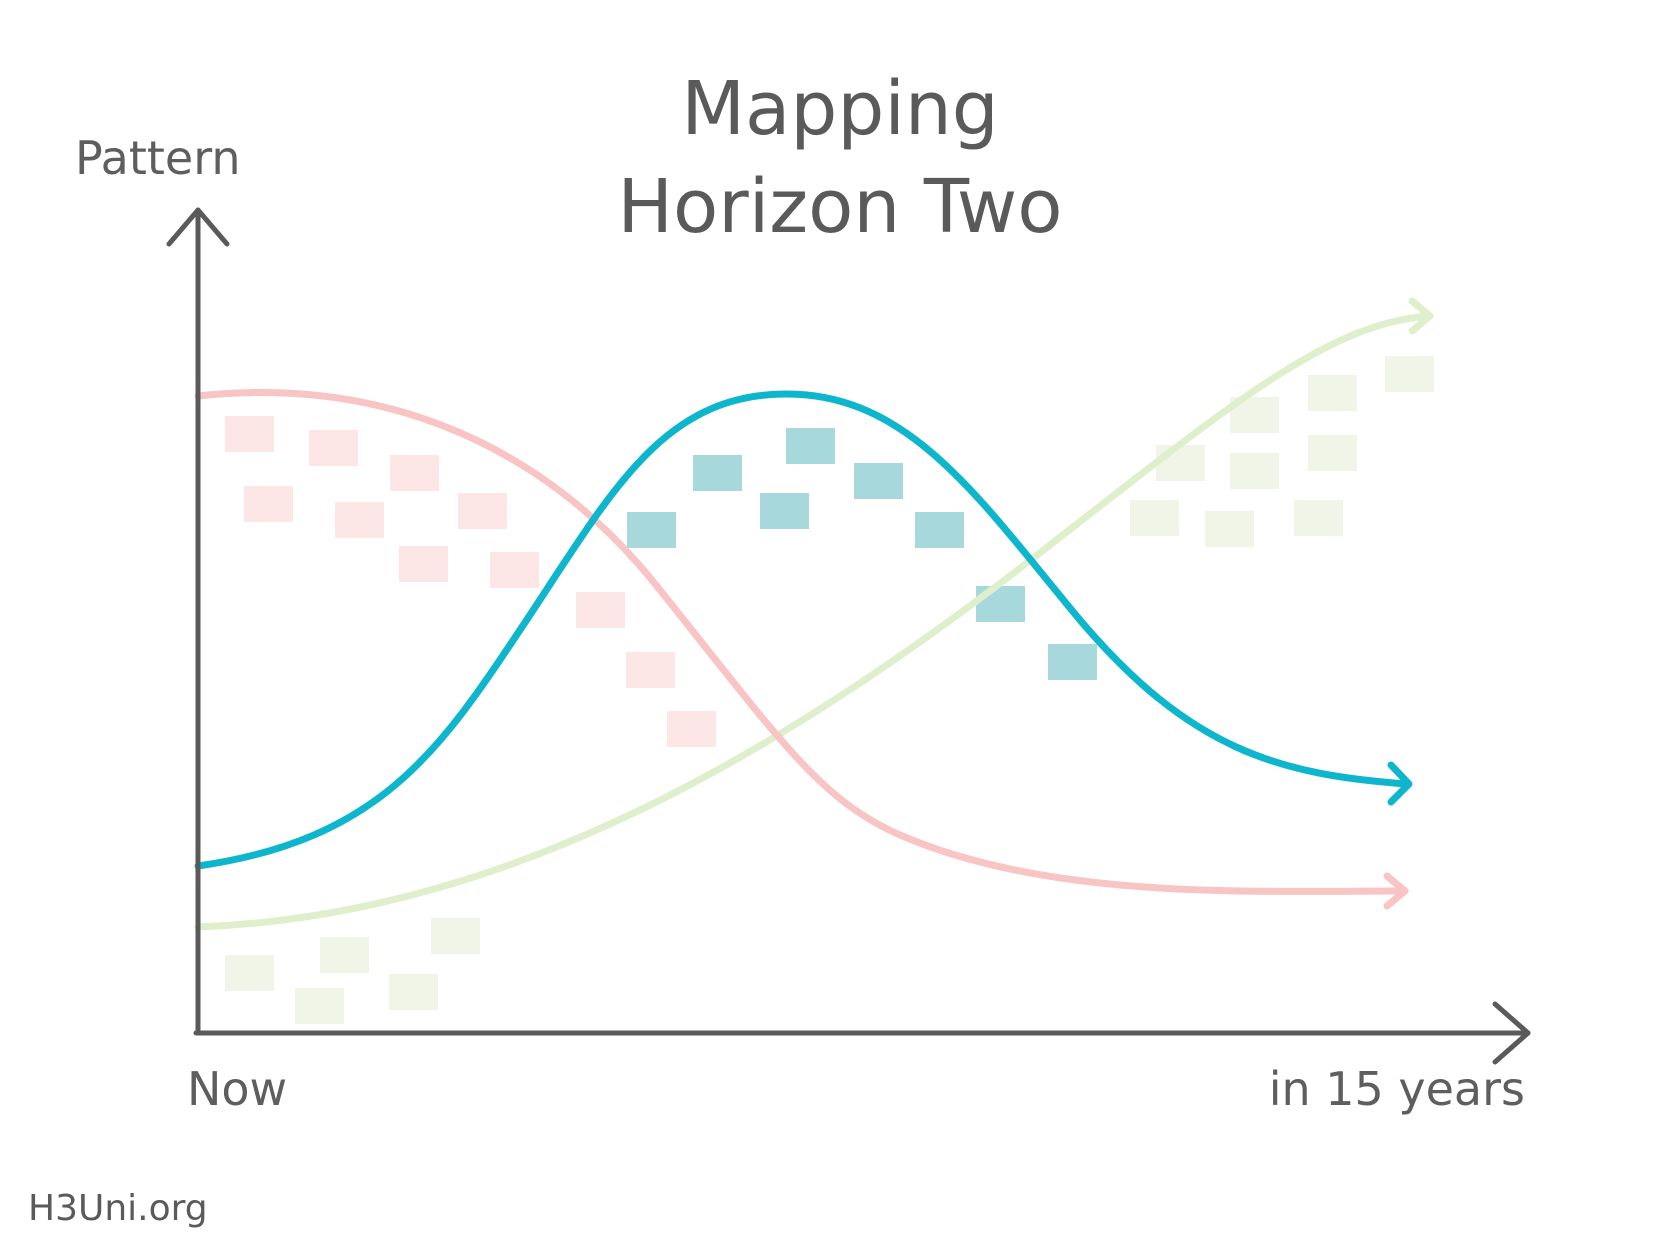  Describe the element at coordinates (840, 207) in the screenshot. I see `title-line-2: Horizon Two` at that location.